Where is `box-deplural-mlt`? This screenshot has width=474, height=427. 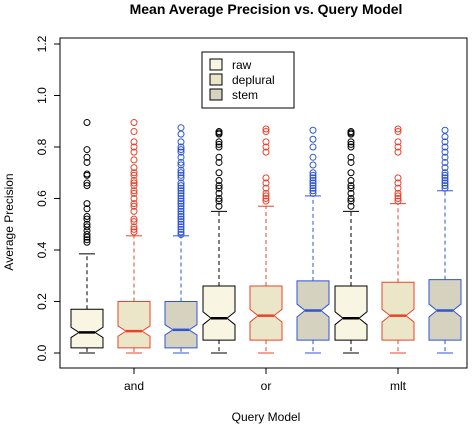
box-deplural-mlt is located at coordinates (398, 239).